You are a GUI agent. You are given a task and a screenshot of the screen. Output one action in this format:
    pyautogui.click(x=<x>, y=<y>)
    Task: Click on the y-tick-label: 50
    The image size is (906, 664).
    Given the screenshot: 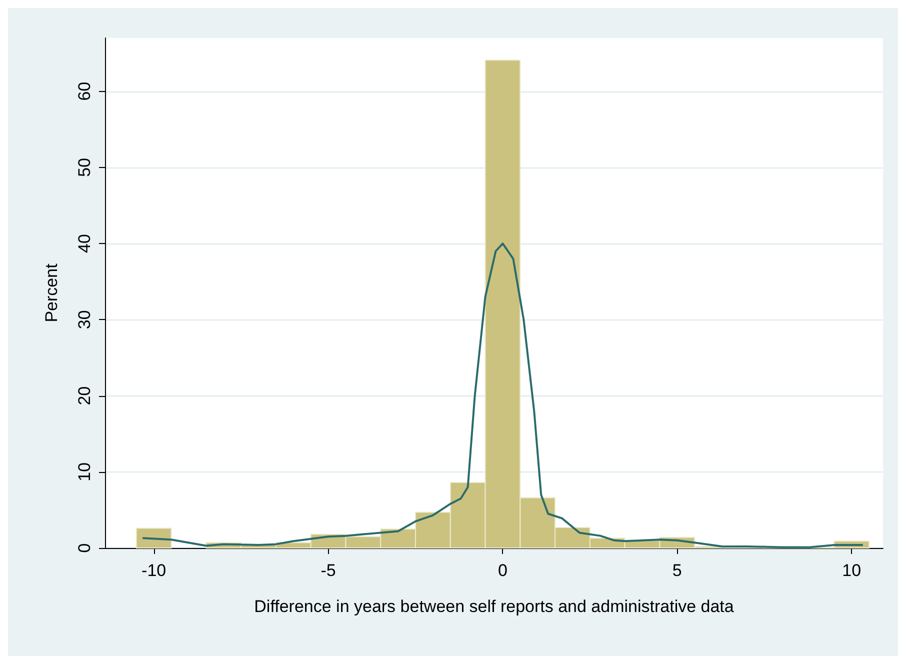 What is the action you would take?
    pyautogui.click(x=84, y=167)
    